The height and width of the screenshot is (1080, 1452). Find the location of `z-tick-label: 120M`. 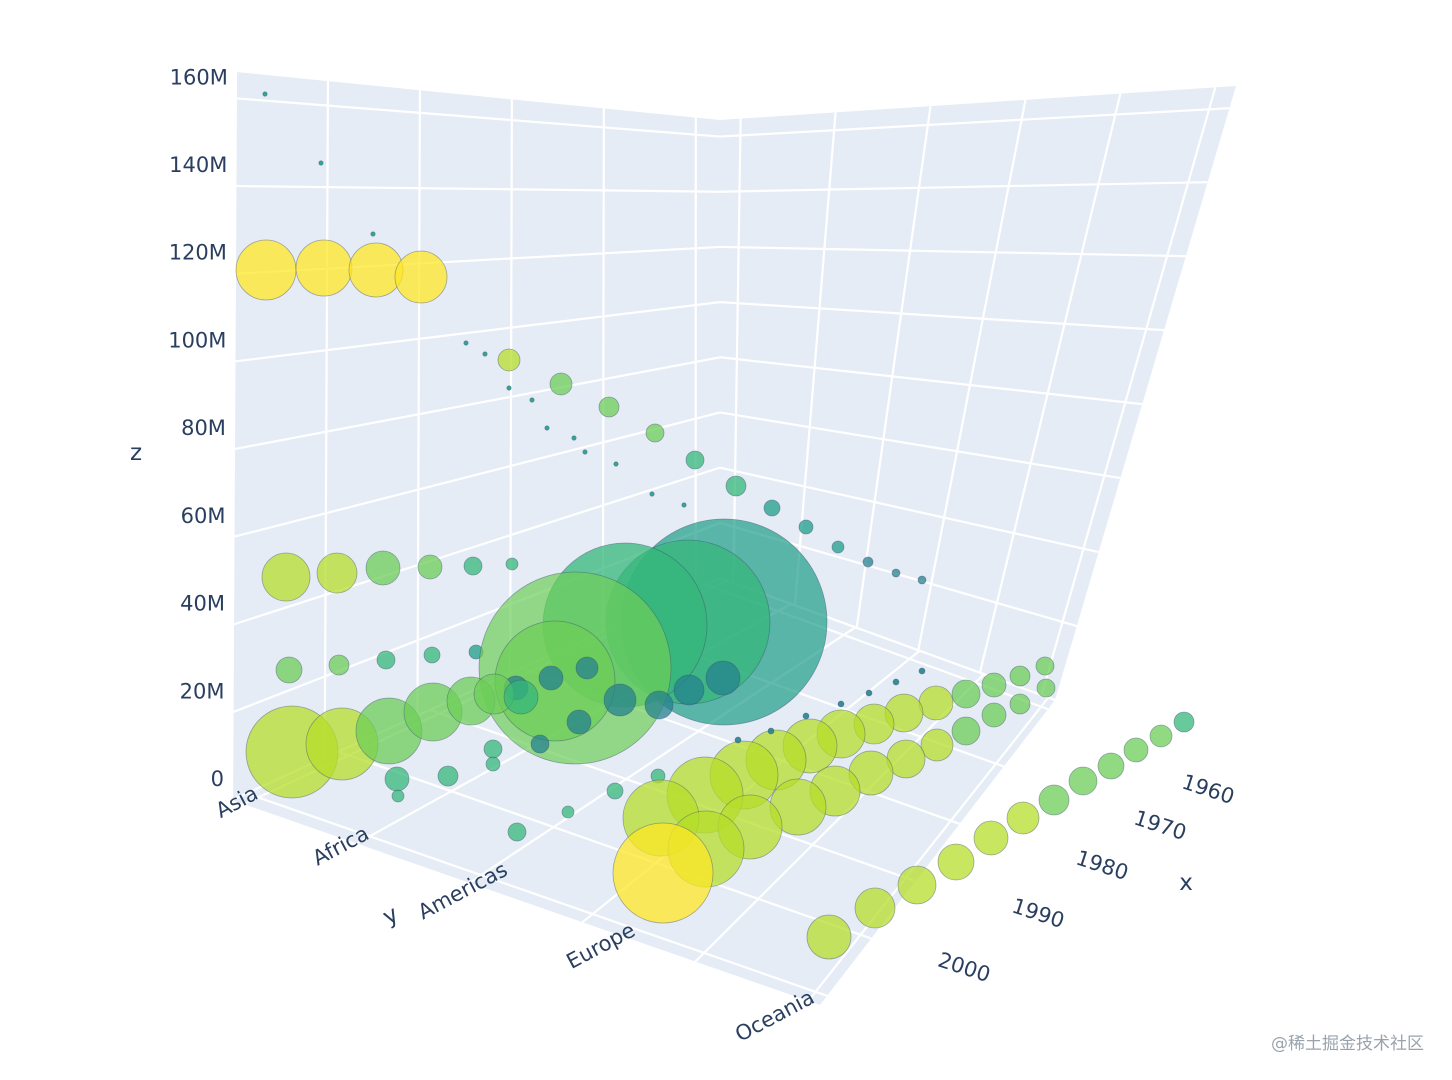

z-tick-label: 120M is located at coordinates (198, 253).